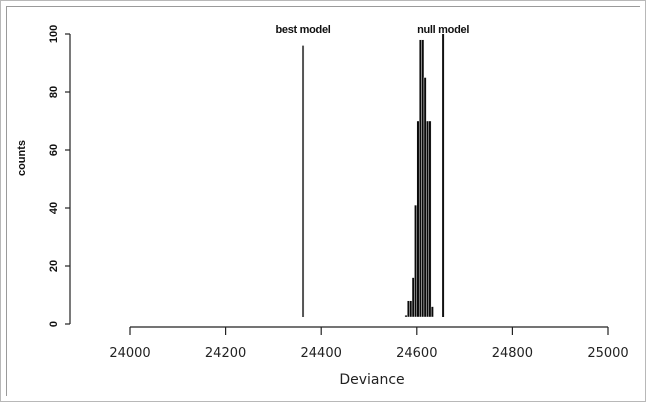 Image resolution: width=646 pixels, height=402 pixels. What do you see at coordinates (6, 201) in the screenshot?
I see `figure-border-left` at bounding box center [6, 201].